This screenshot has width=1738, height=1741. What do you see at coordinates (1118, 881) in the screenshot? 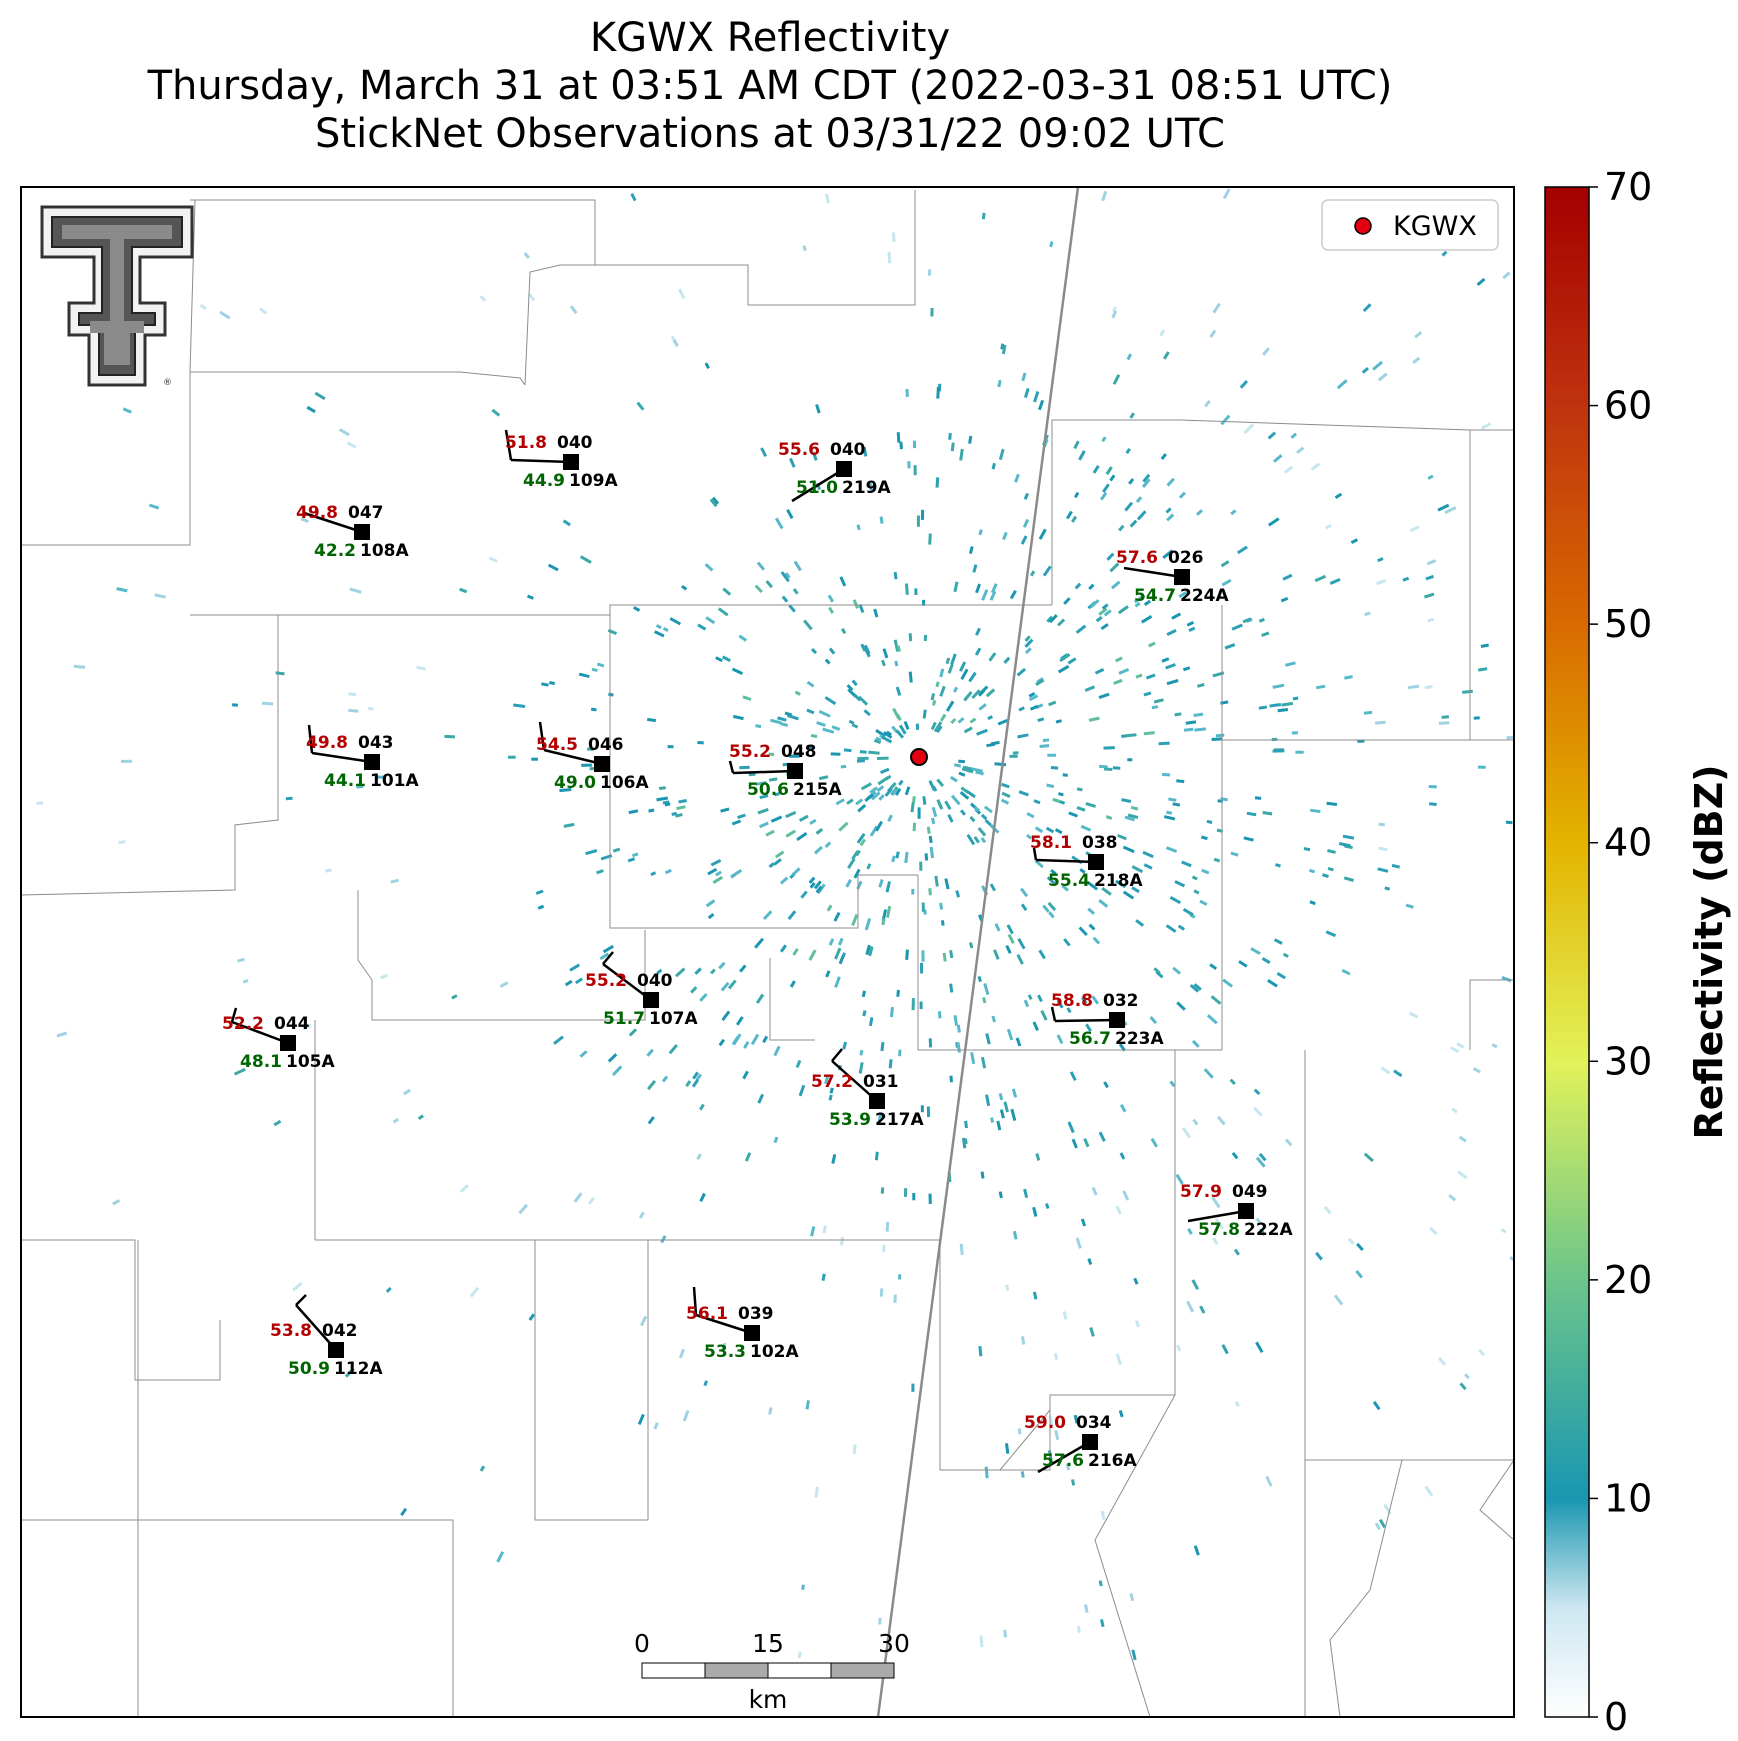
I see `station-id: 218A` at bounding box center [1118, 881].